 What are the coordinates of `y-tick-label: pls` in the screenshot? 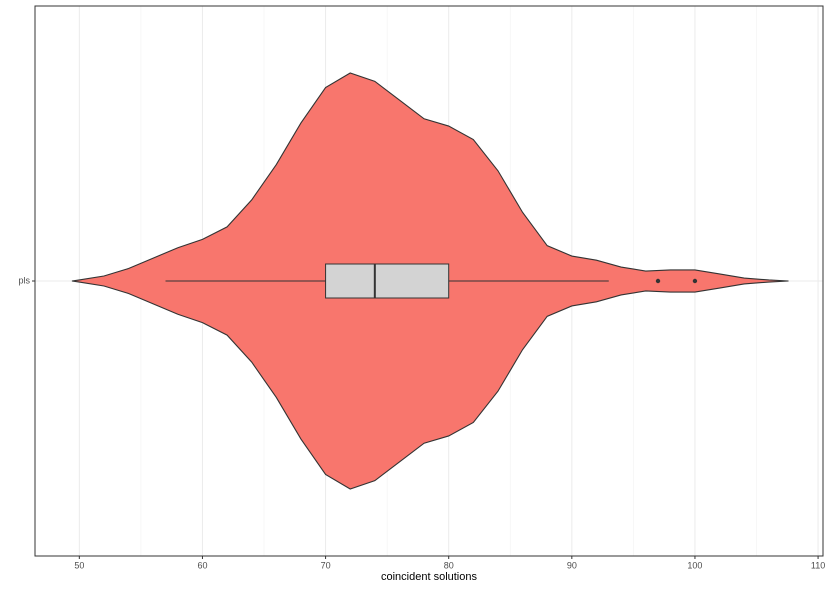 It's located at (24, 280).